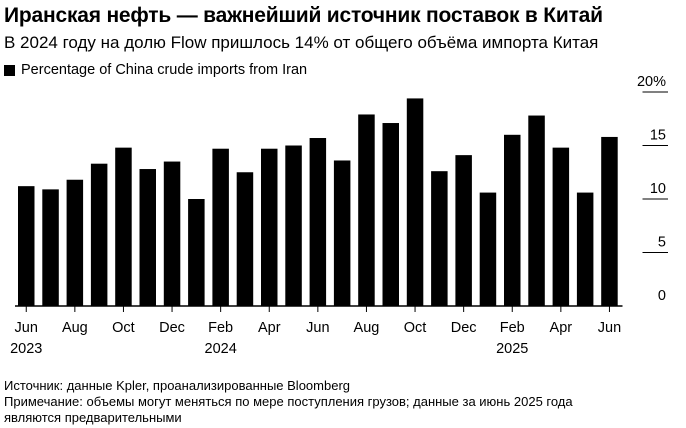  What do you see at coordinates (651, 82) in the screenshot?
I see `y-tick-label-4: 20%` at bounding box center [651, 82].